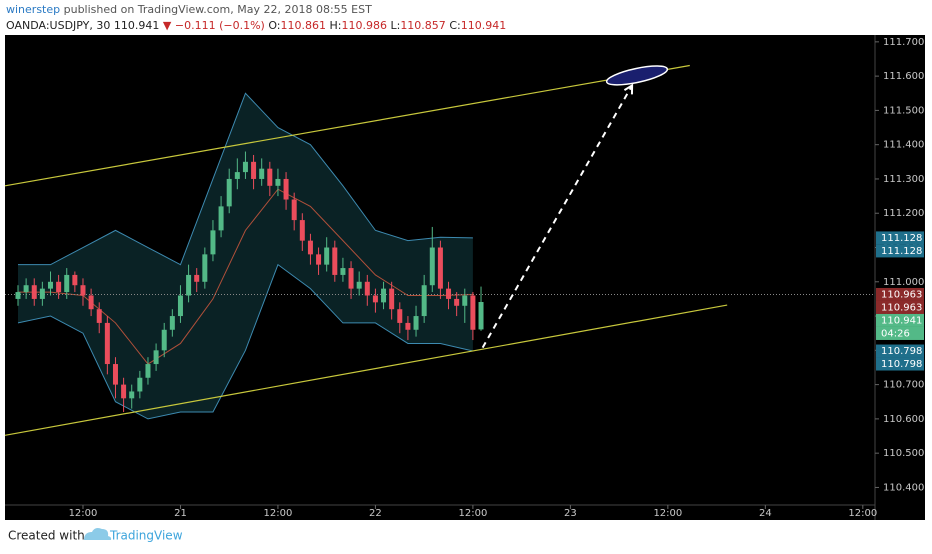 Image resolution: width=932 pixels, height=554 pixels. Describe the element at coordinates (220, 25) in the screenshot. I see `change: −0.111 (−0.1%)` at that location.